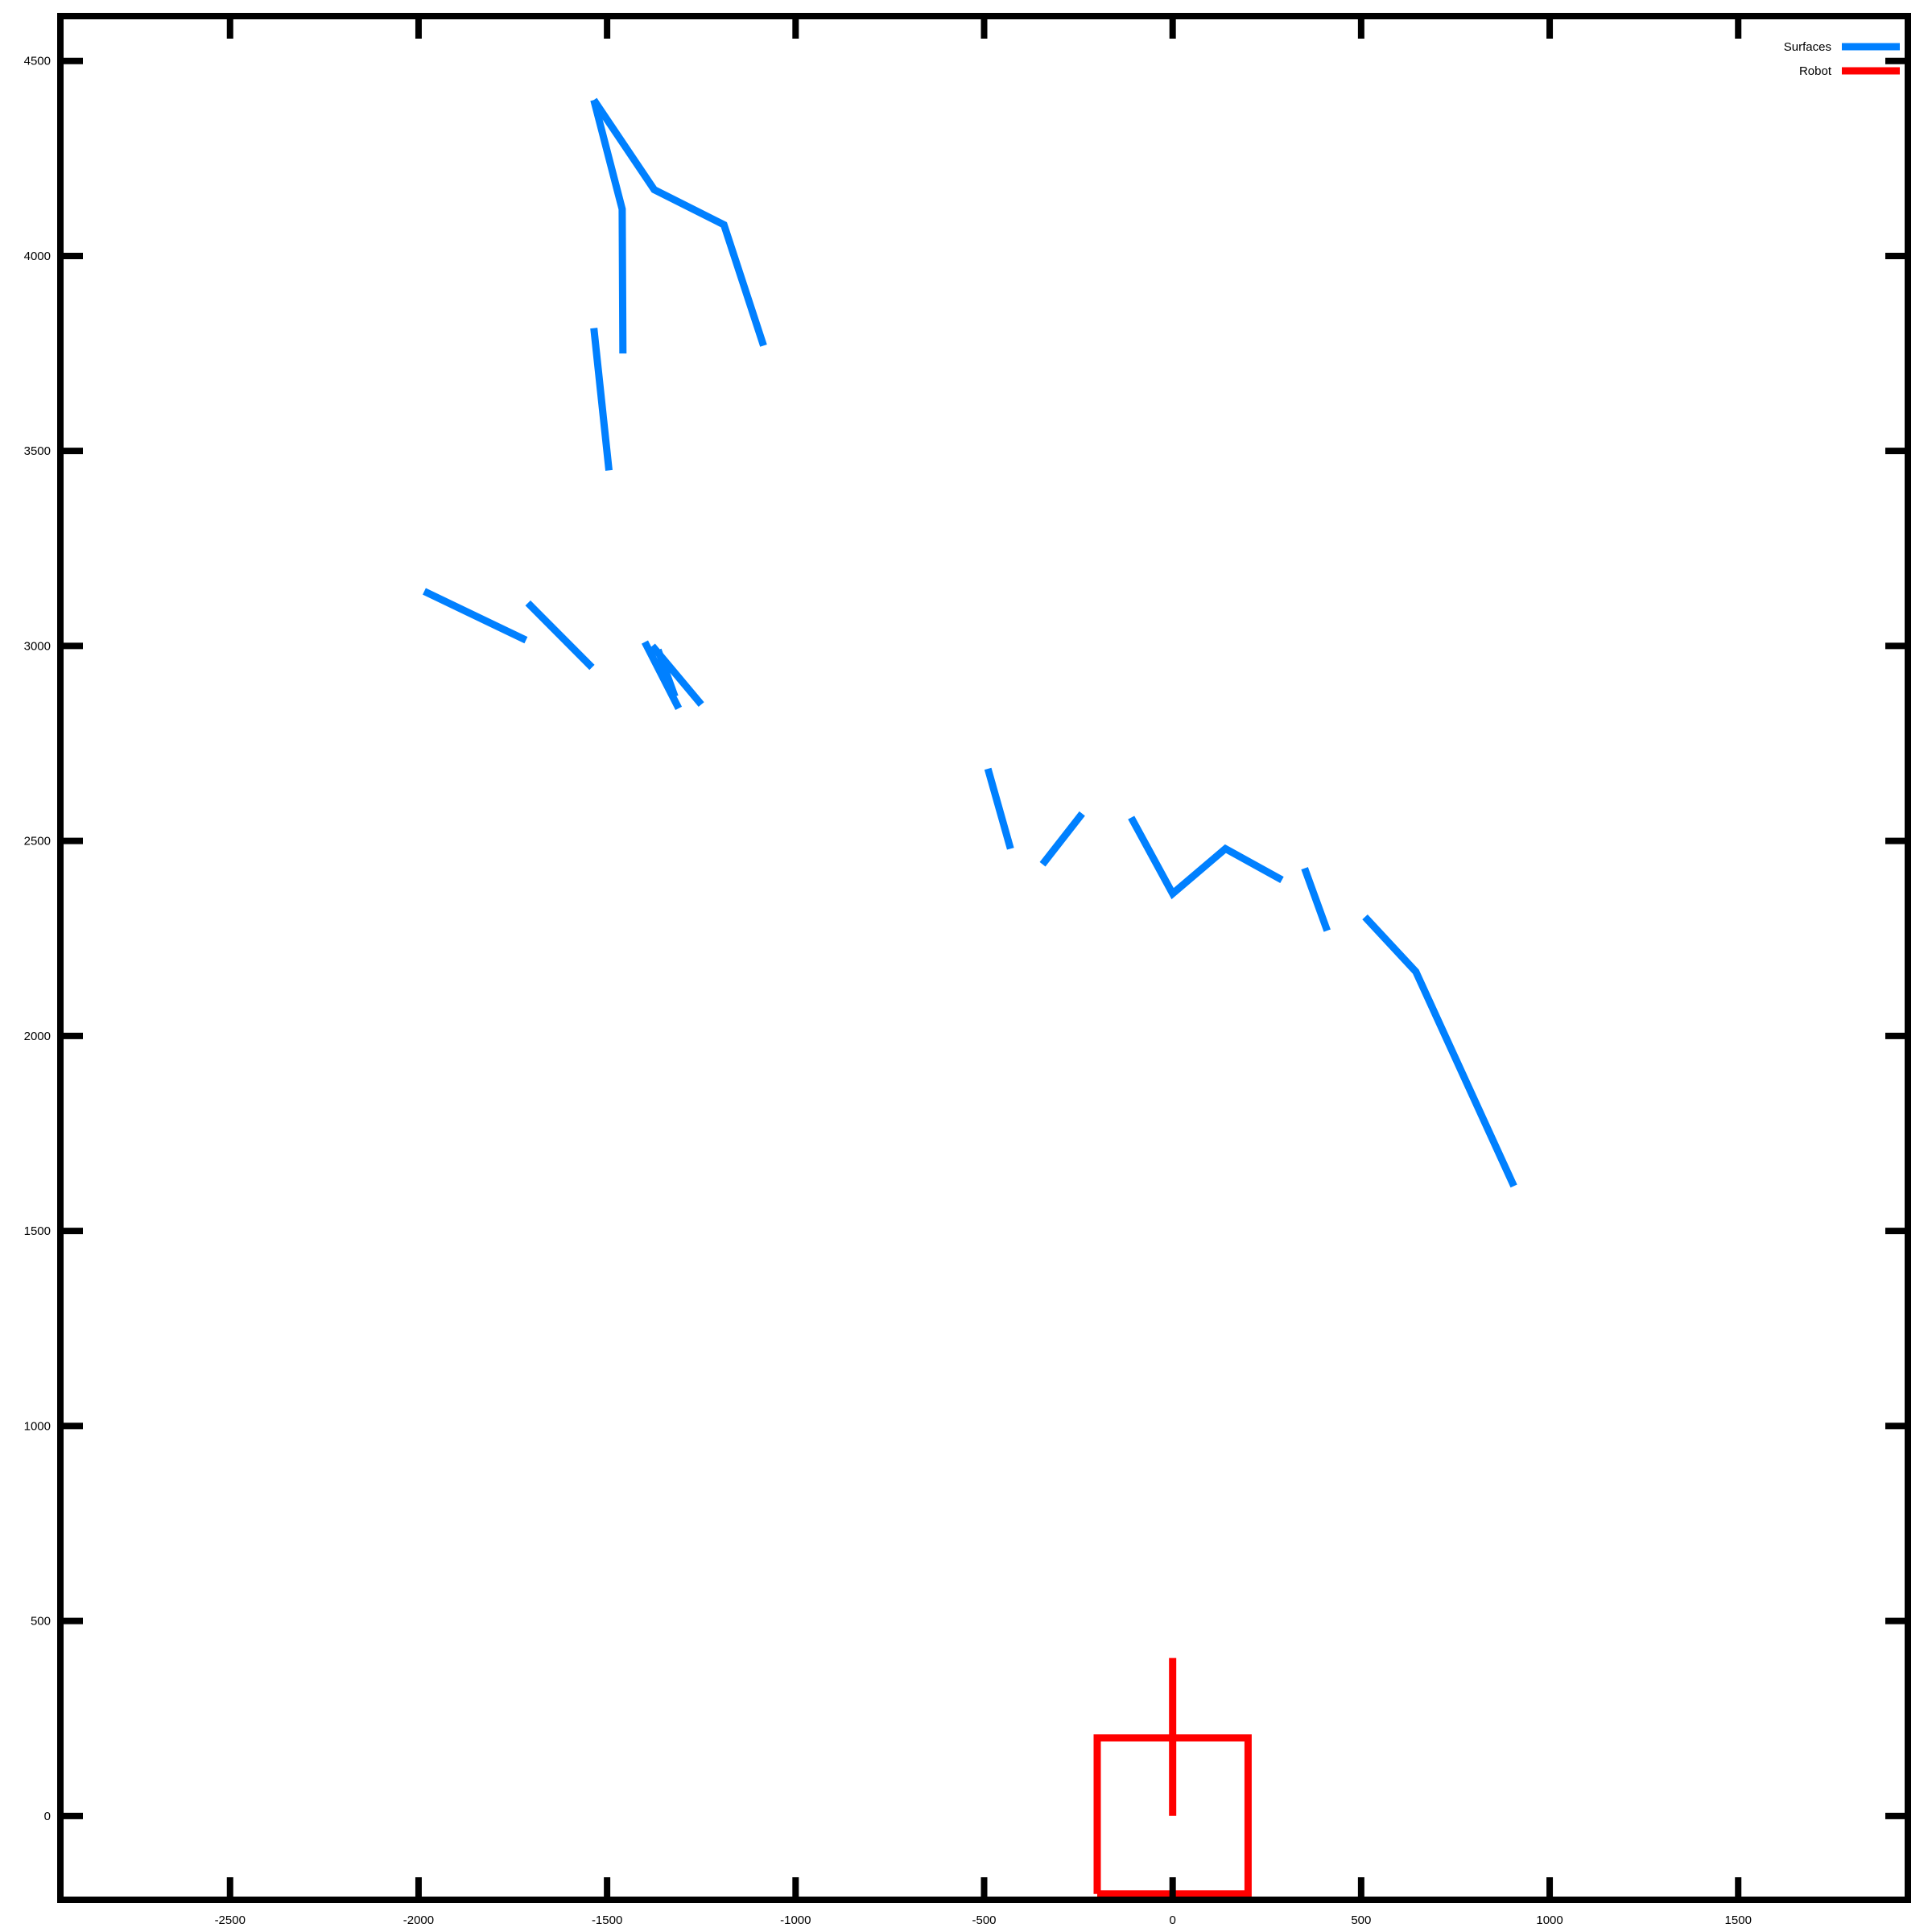  Describe the element at coordinates (37, 256) in the screenshot. I see `y-tick-label: 4000` at that location.